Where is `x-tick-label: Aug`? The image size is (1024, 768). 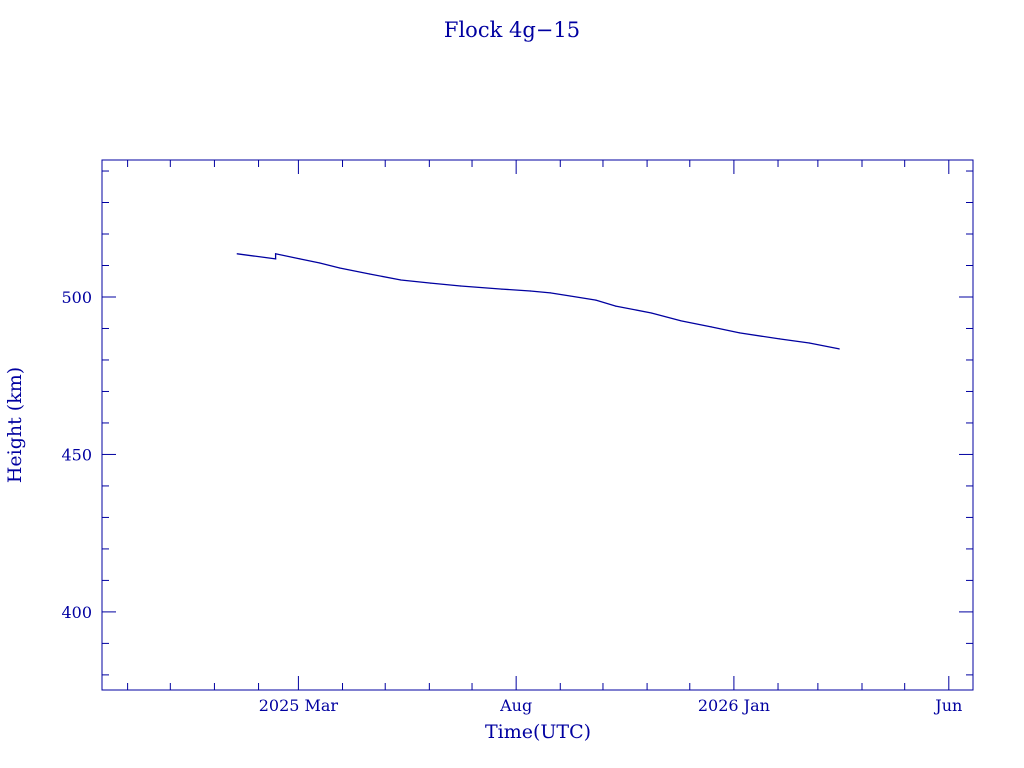 x-tick-label: Aug is located at coordinates (515, 705).